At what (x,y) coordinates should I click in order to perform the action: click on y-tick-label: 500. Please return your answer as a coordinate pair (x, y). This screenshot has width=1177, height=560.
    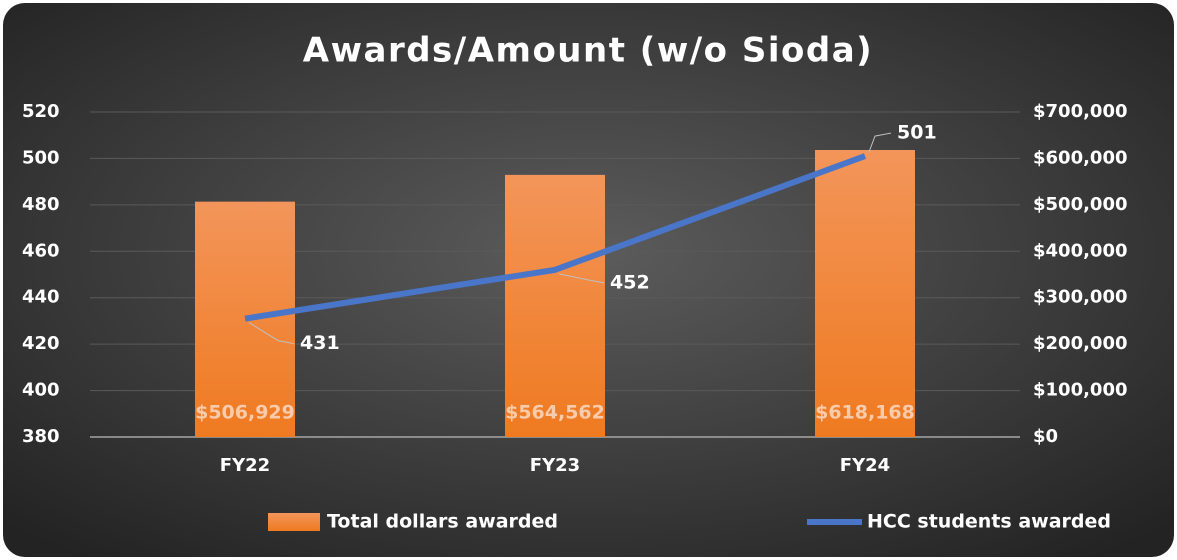
    Looking at the image, I should click on (41, 157).